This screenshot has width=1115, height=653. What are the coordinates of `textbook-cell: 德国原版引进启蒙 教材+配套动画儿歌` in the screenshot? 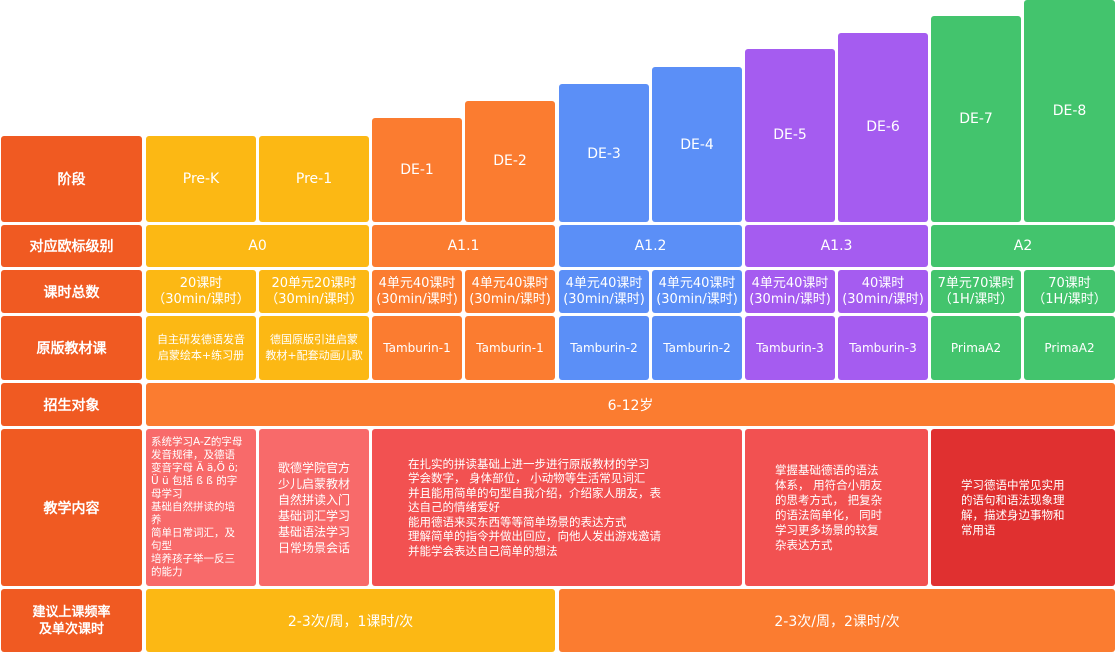 It's located at (314, 348).